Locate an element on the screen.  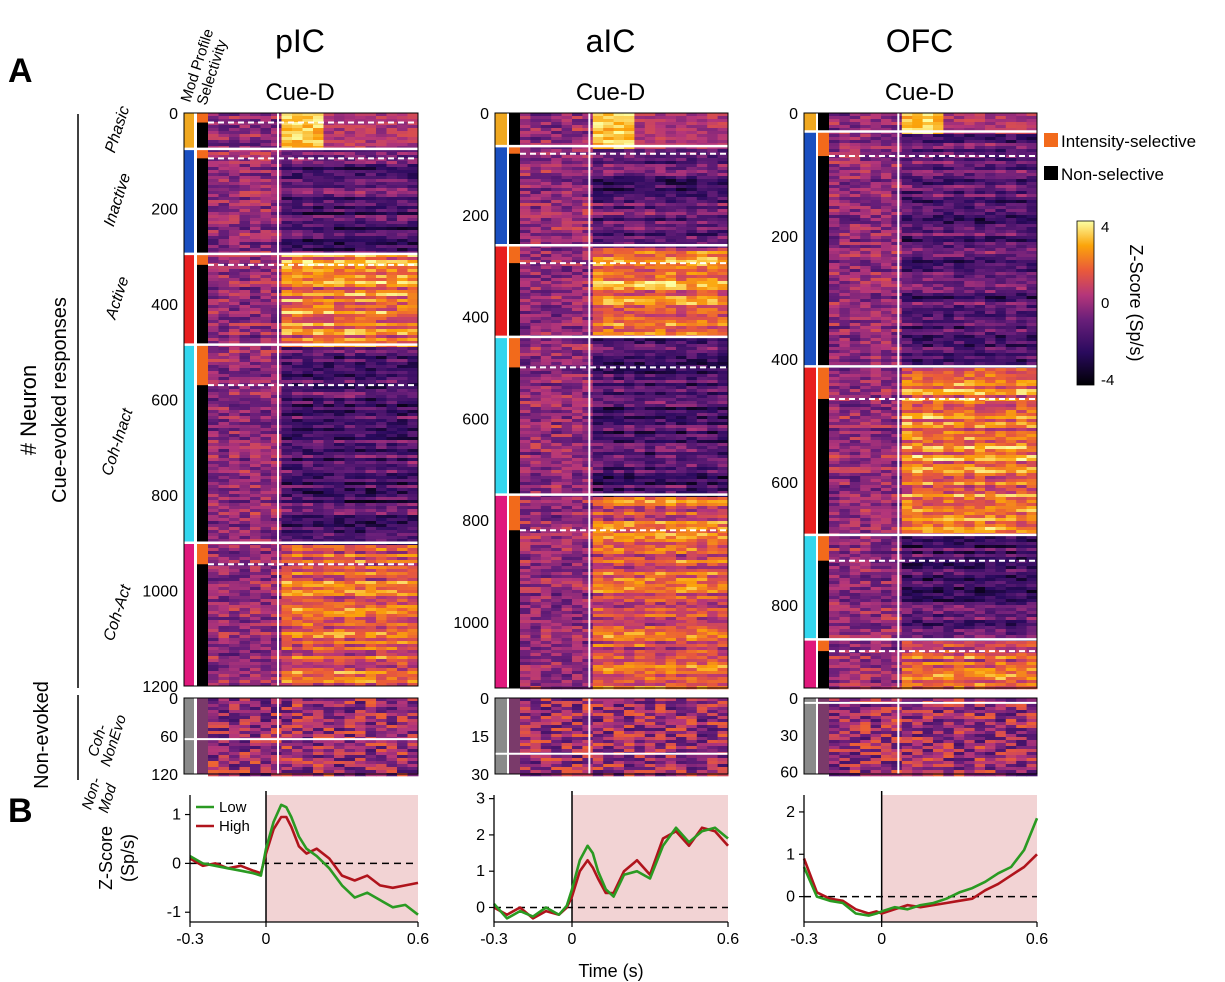
category-label: Phasic is located at coordinates (117, 129).